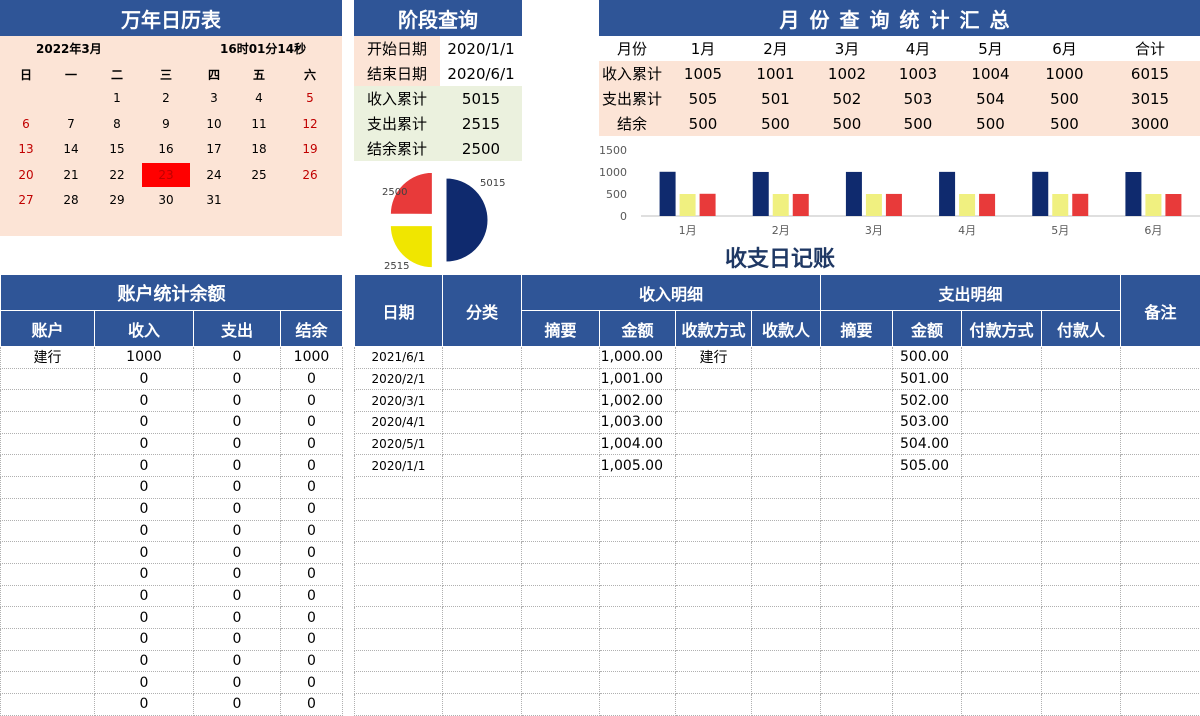  Describe the element at coordinates (310, 174) in the screenshot. I see `calendar-day: 26` at that location.